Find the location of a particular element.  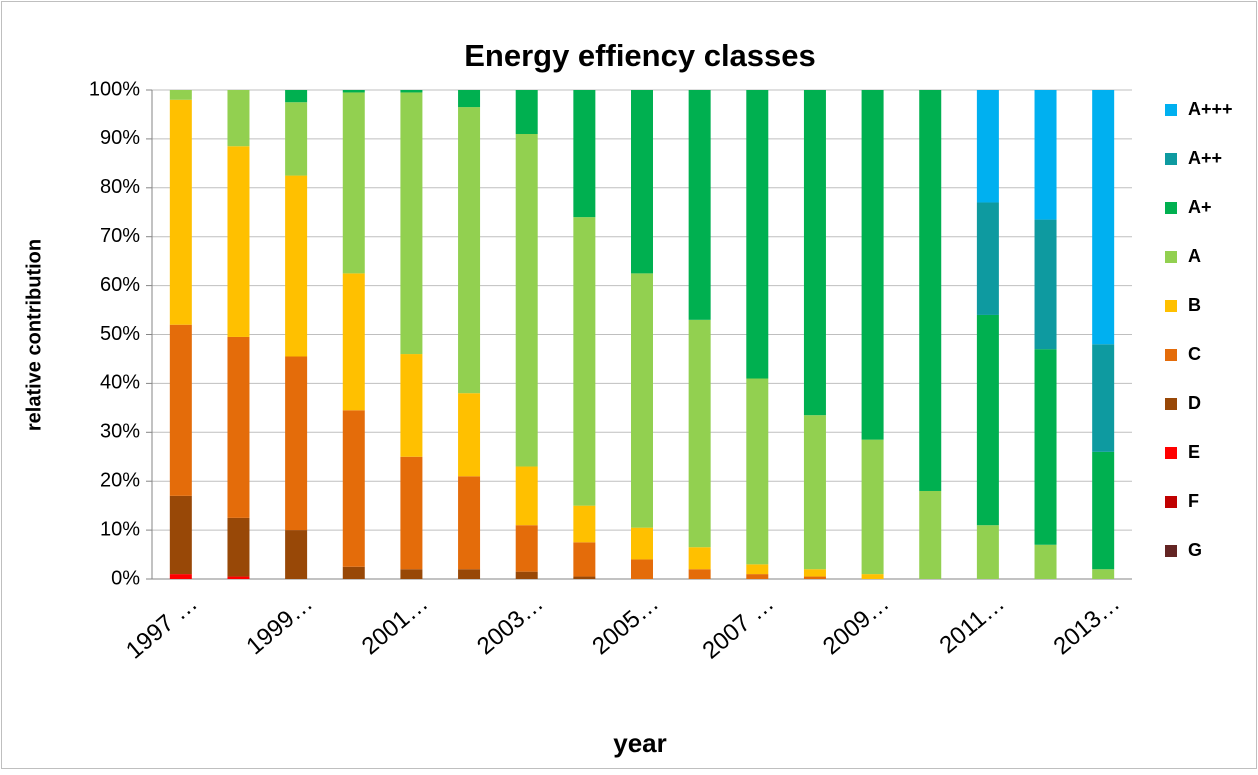

legend-label: E is located at coordinates (1194, 452).